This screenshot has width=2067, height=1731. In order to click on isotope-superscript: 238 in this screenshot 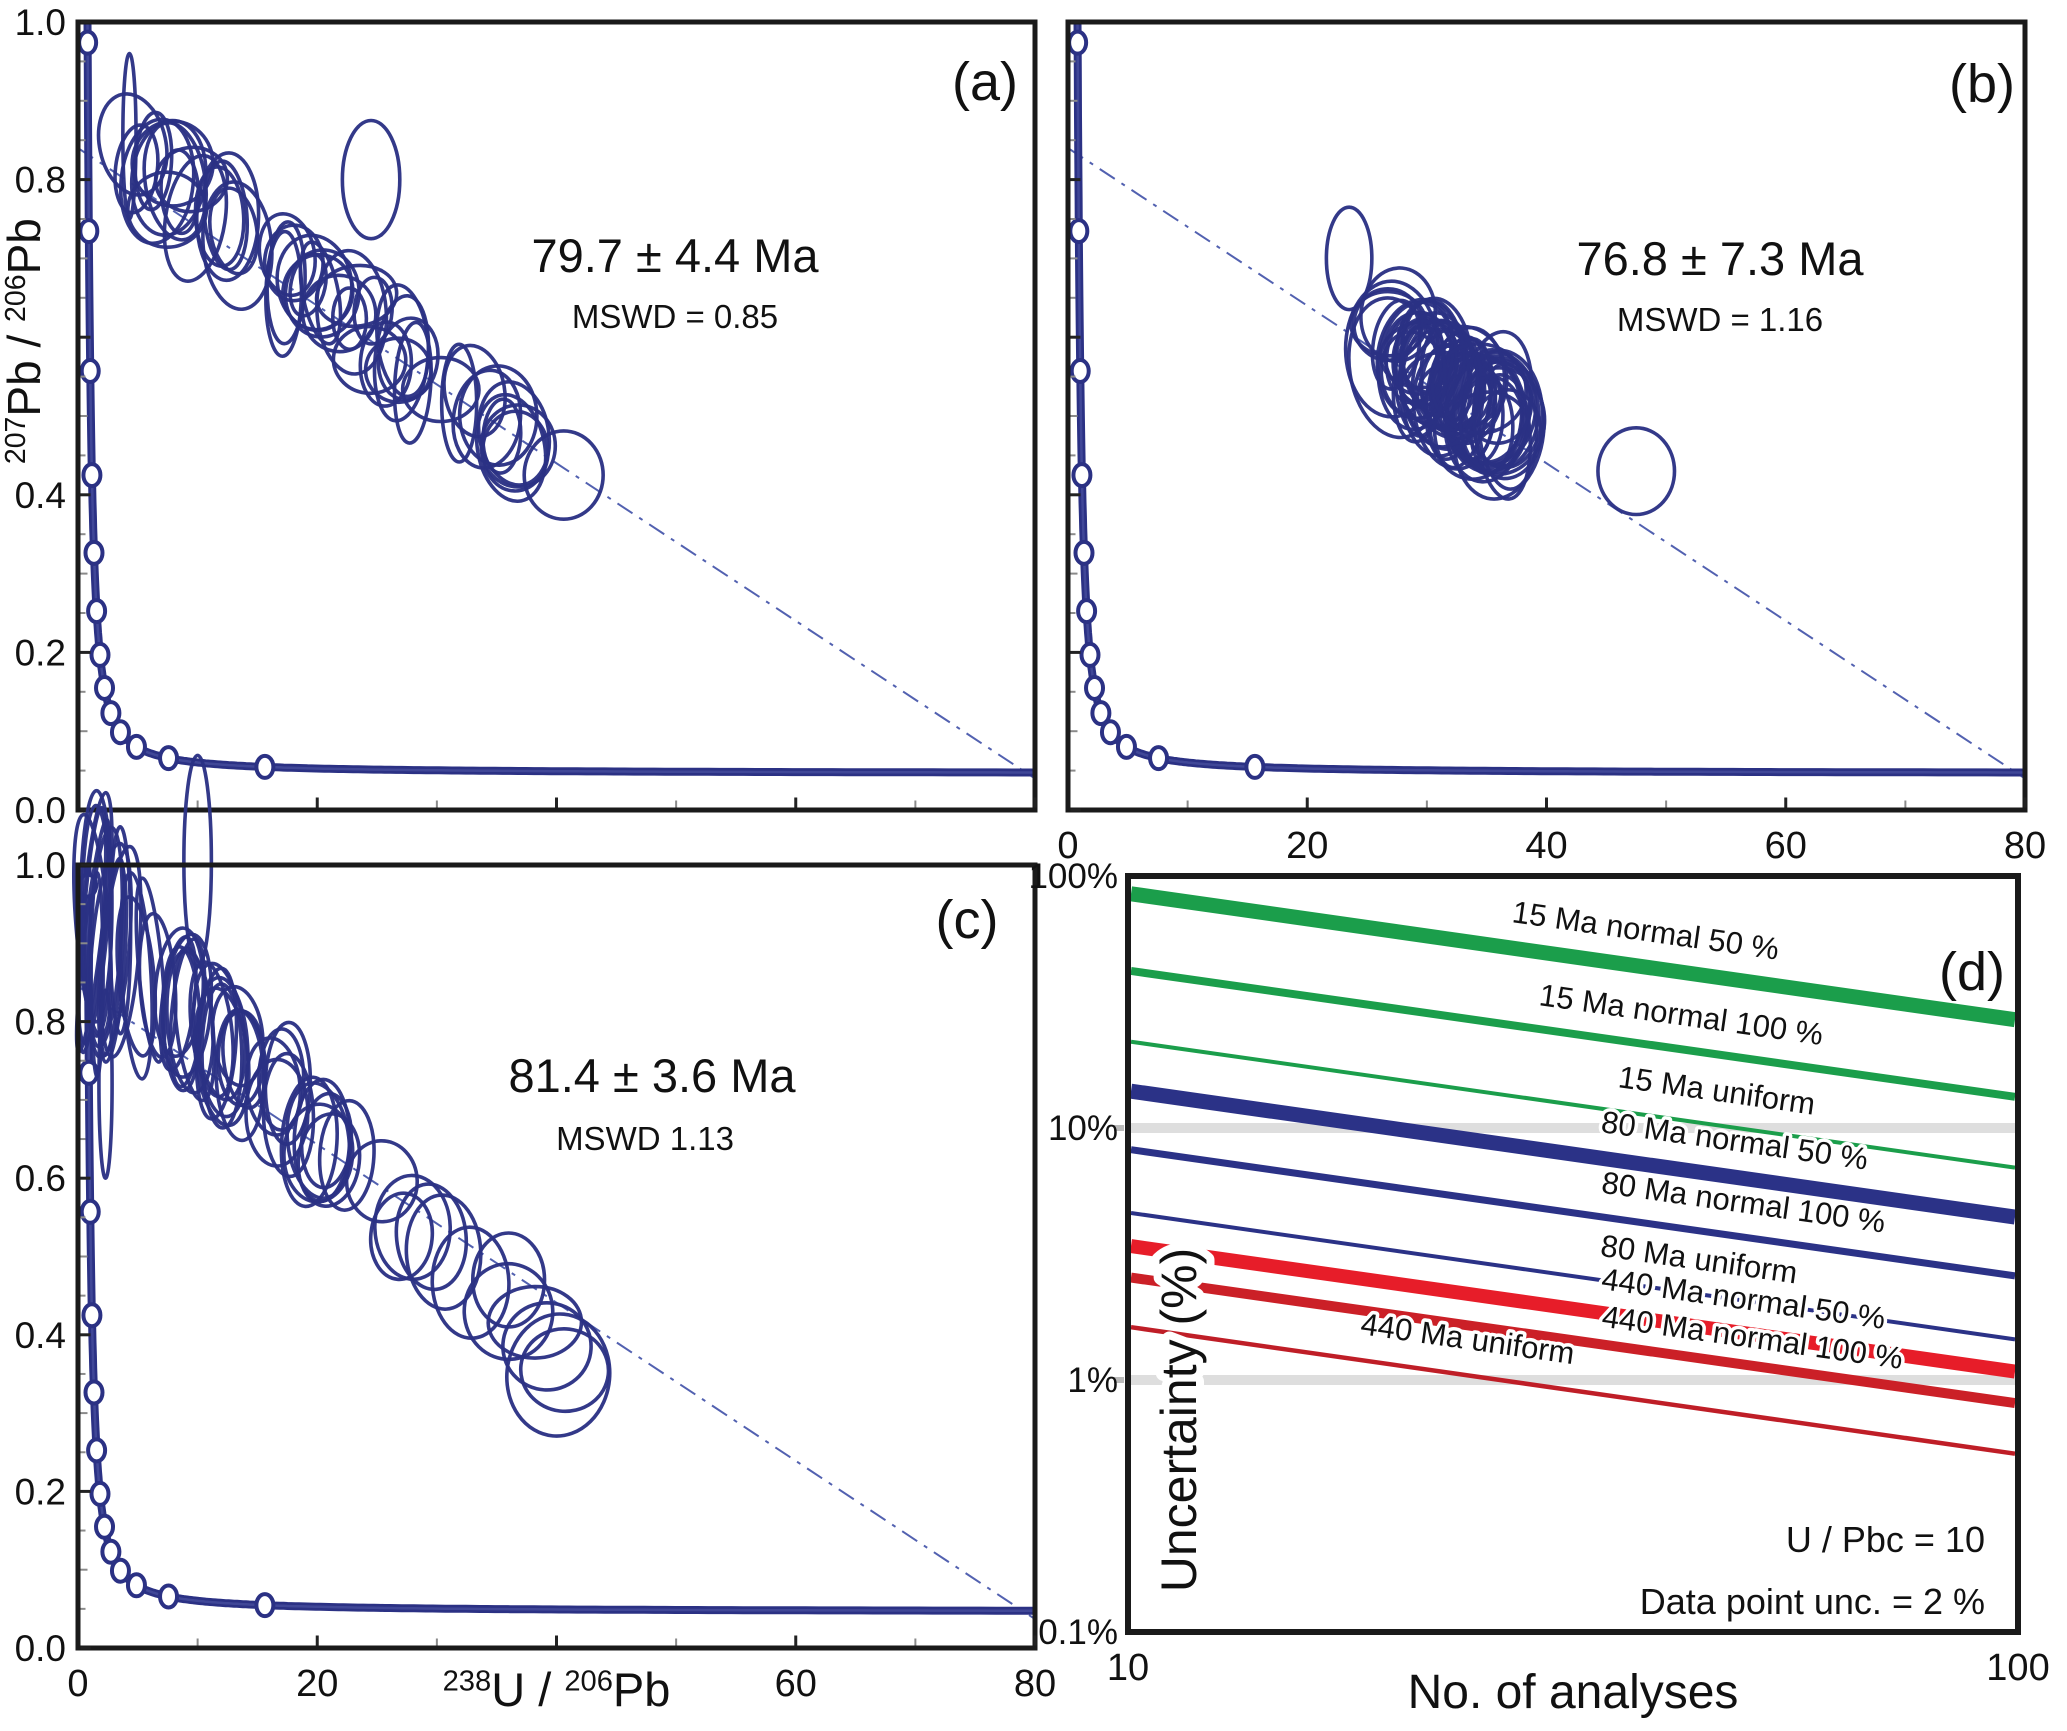, I will do `click(467, 1681)`.